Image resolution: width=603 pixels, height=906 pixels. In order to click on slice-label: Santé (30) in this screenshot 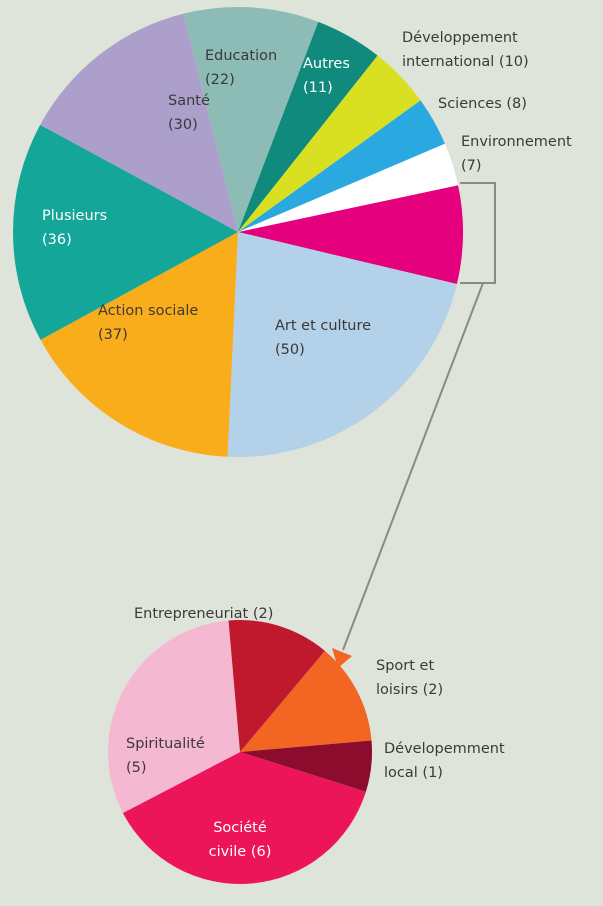, I will do `click(198, 113)`.